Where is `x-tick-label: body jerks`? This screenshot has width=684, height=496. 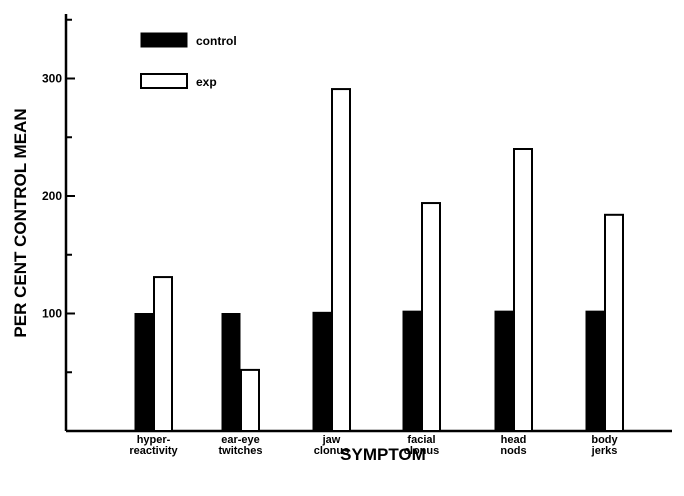 x-tick-label: body jerks is located at coordinates (605, 445).